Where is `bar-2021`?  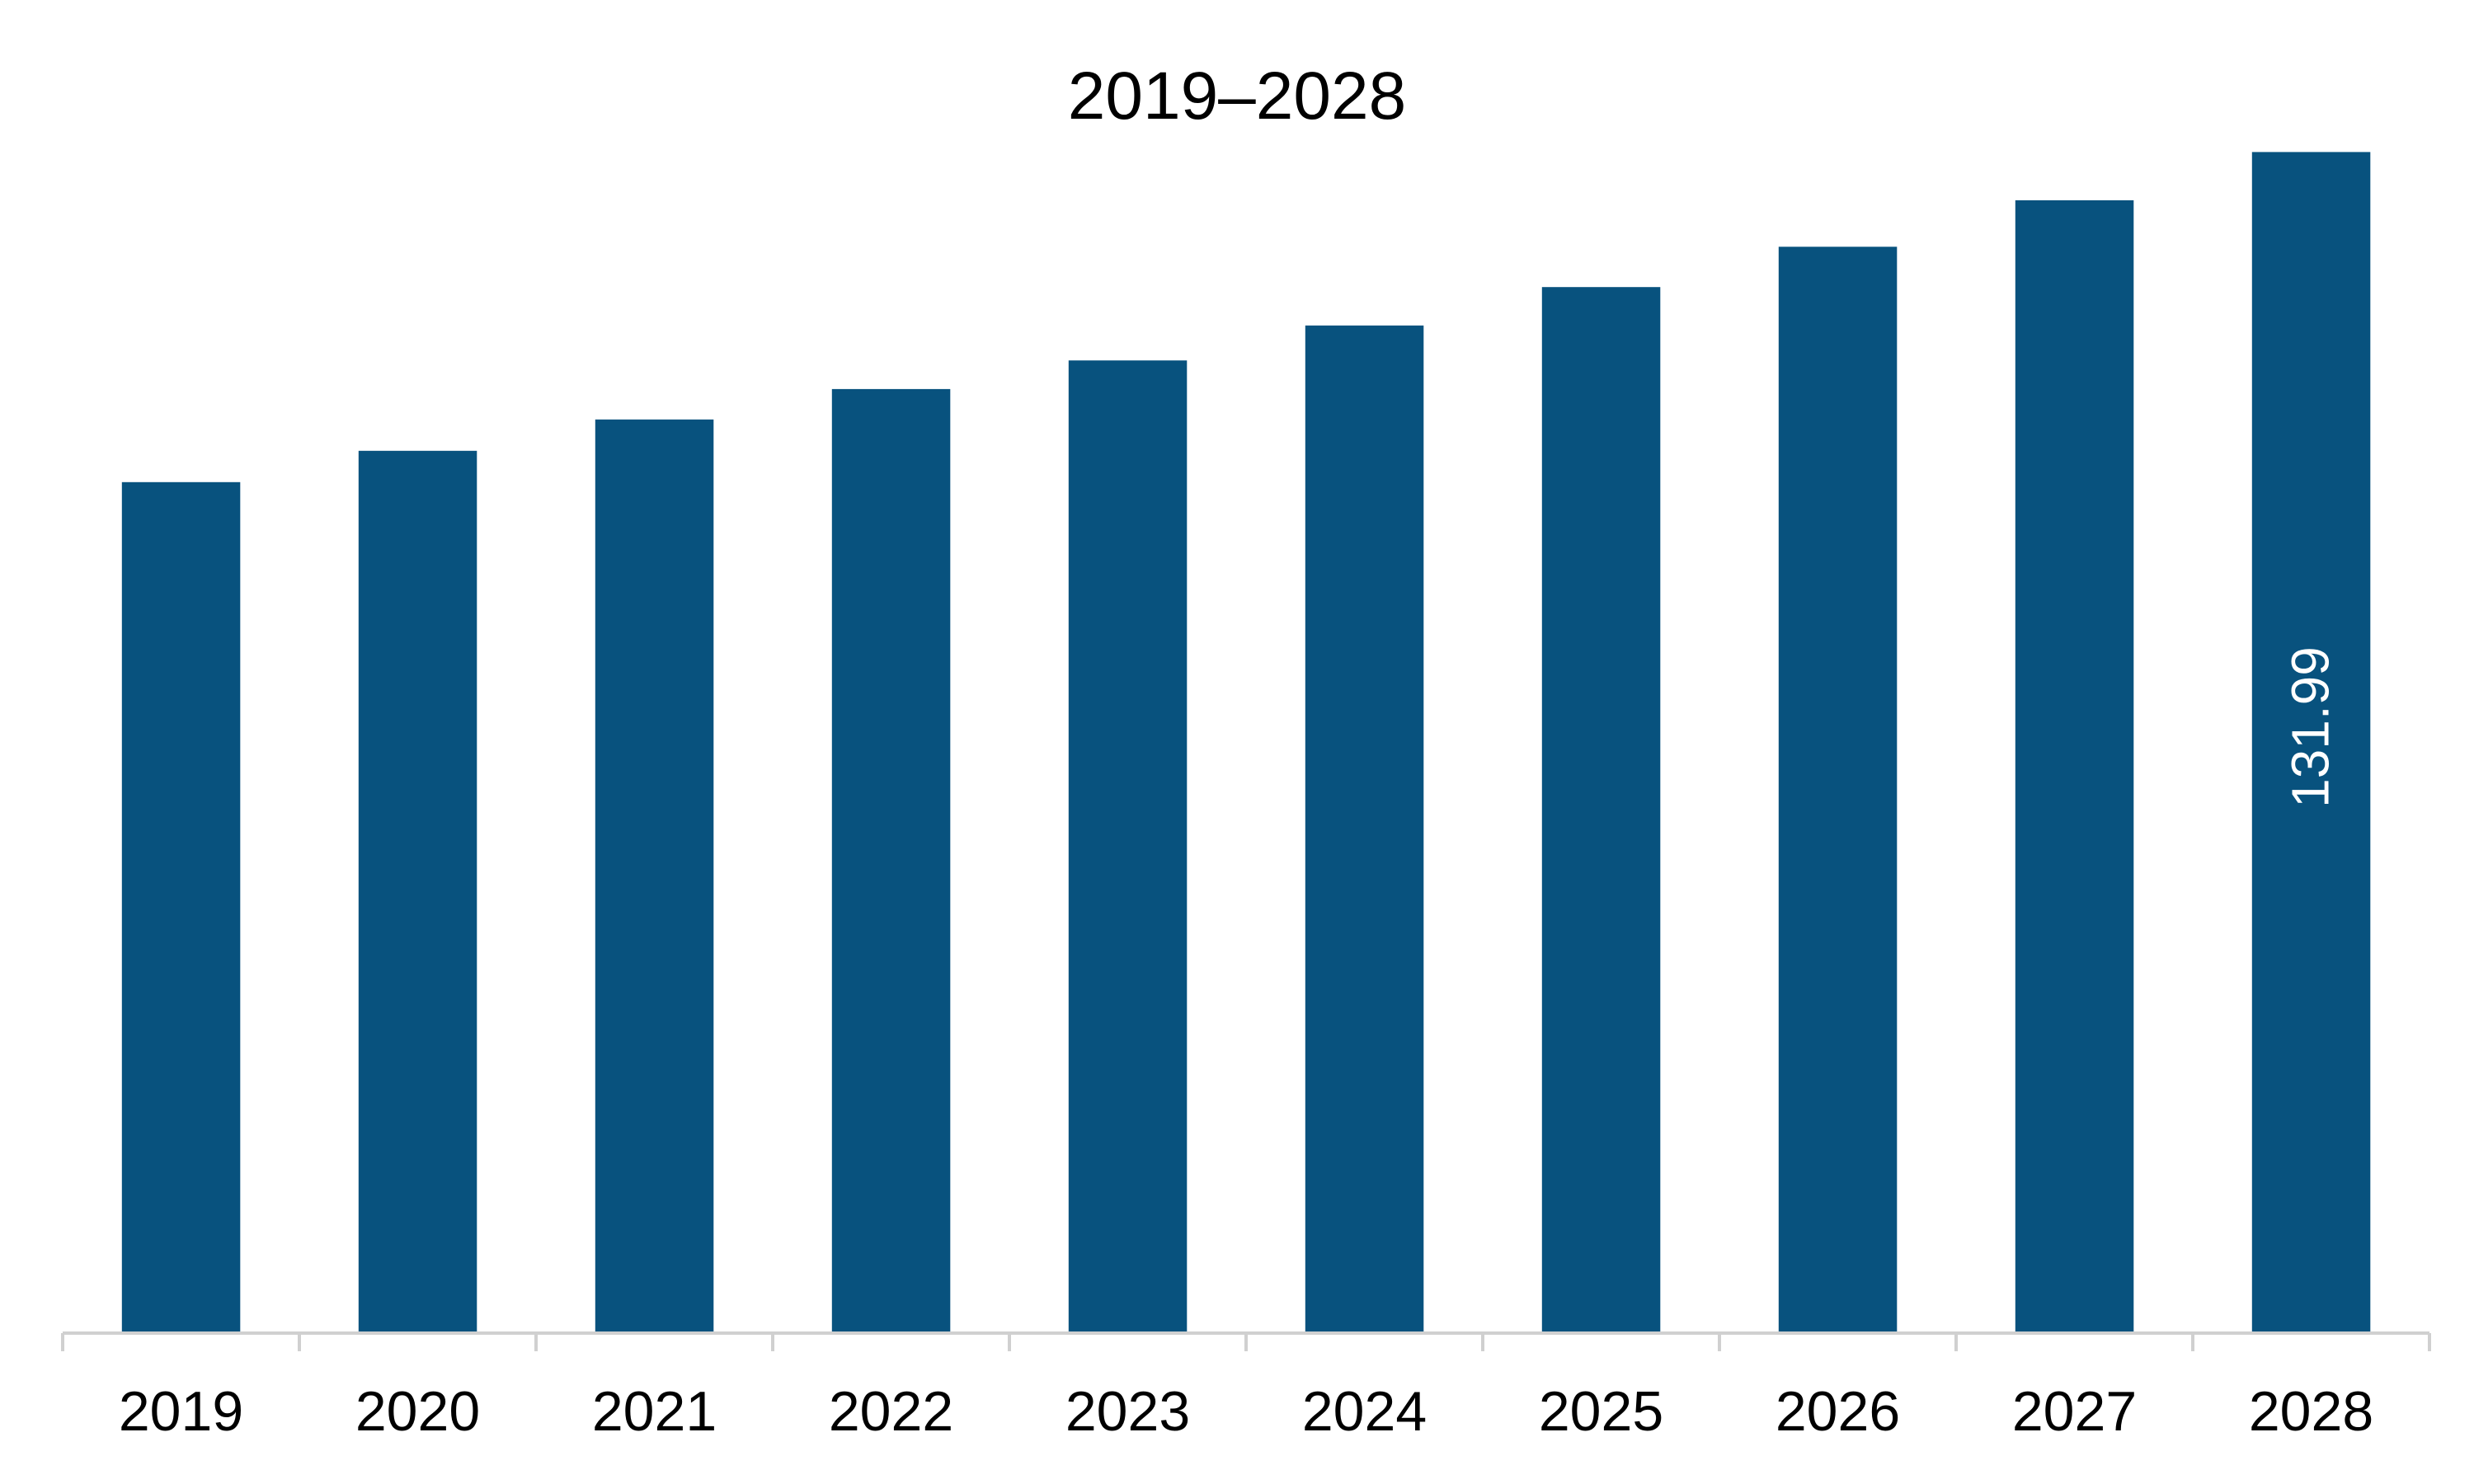
bar-2021 is located at coordinates (654, 876).